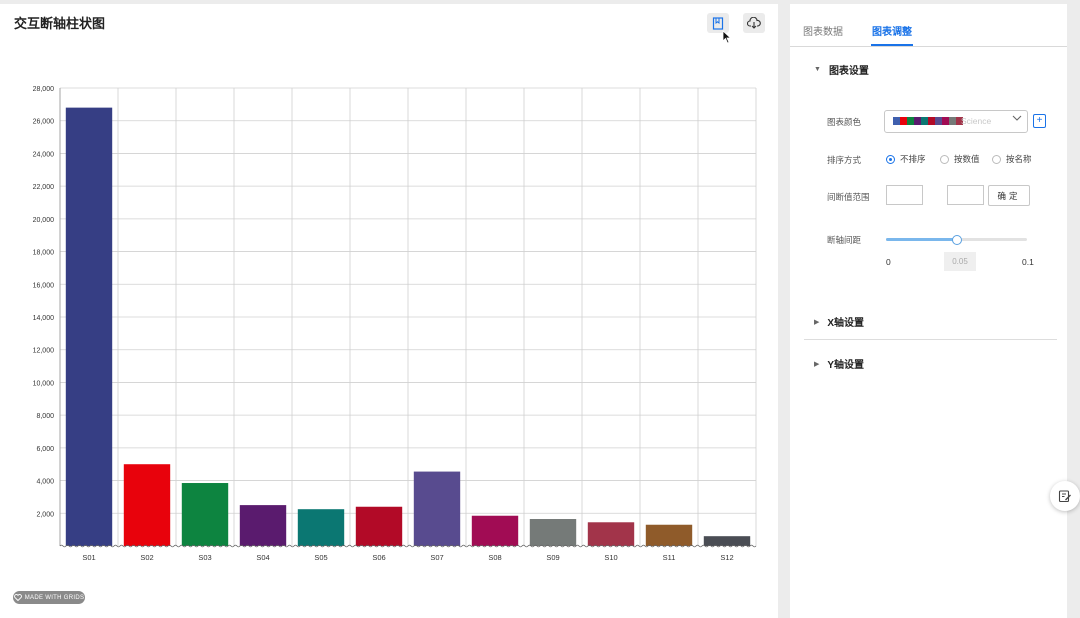 The image size is (1080, 618). Describe the element at coordinates (45, 514) in the screenshot. I see `y-tick-label: 2,000` at that location.